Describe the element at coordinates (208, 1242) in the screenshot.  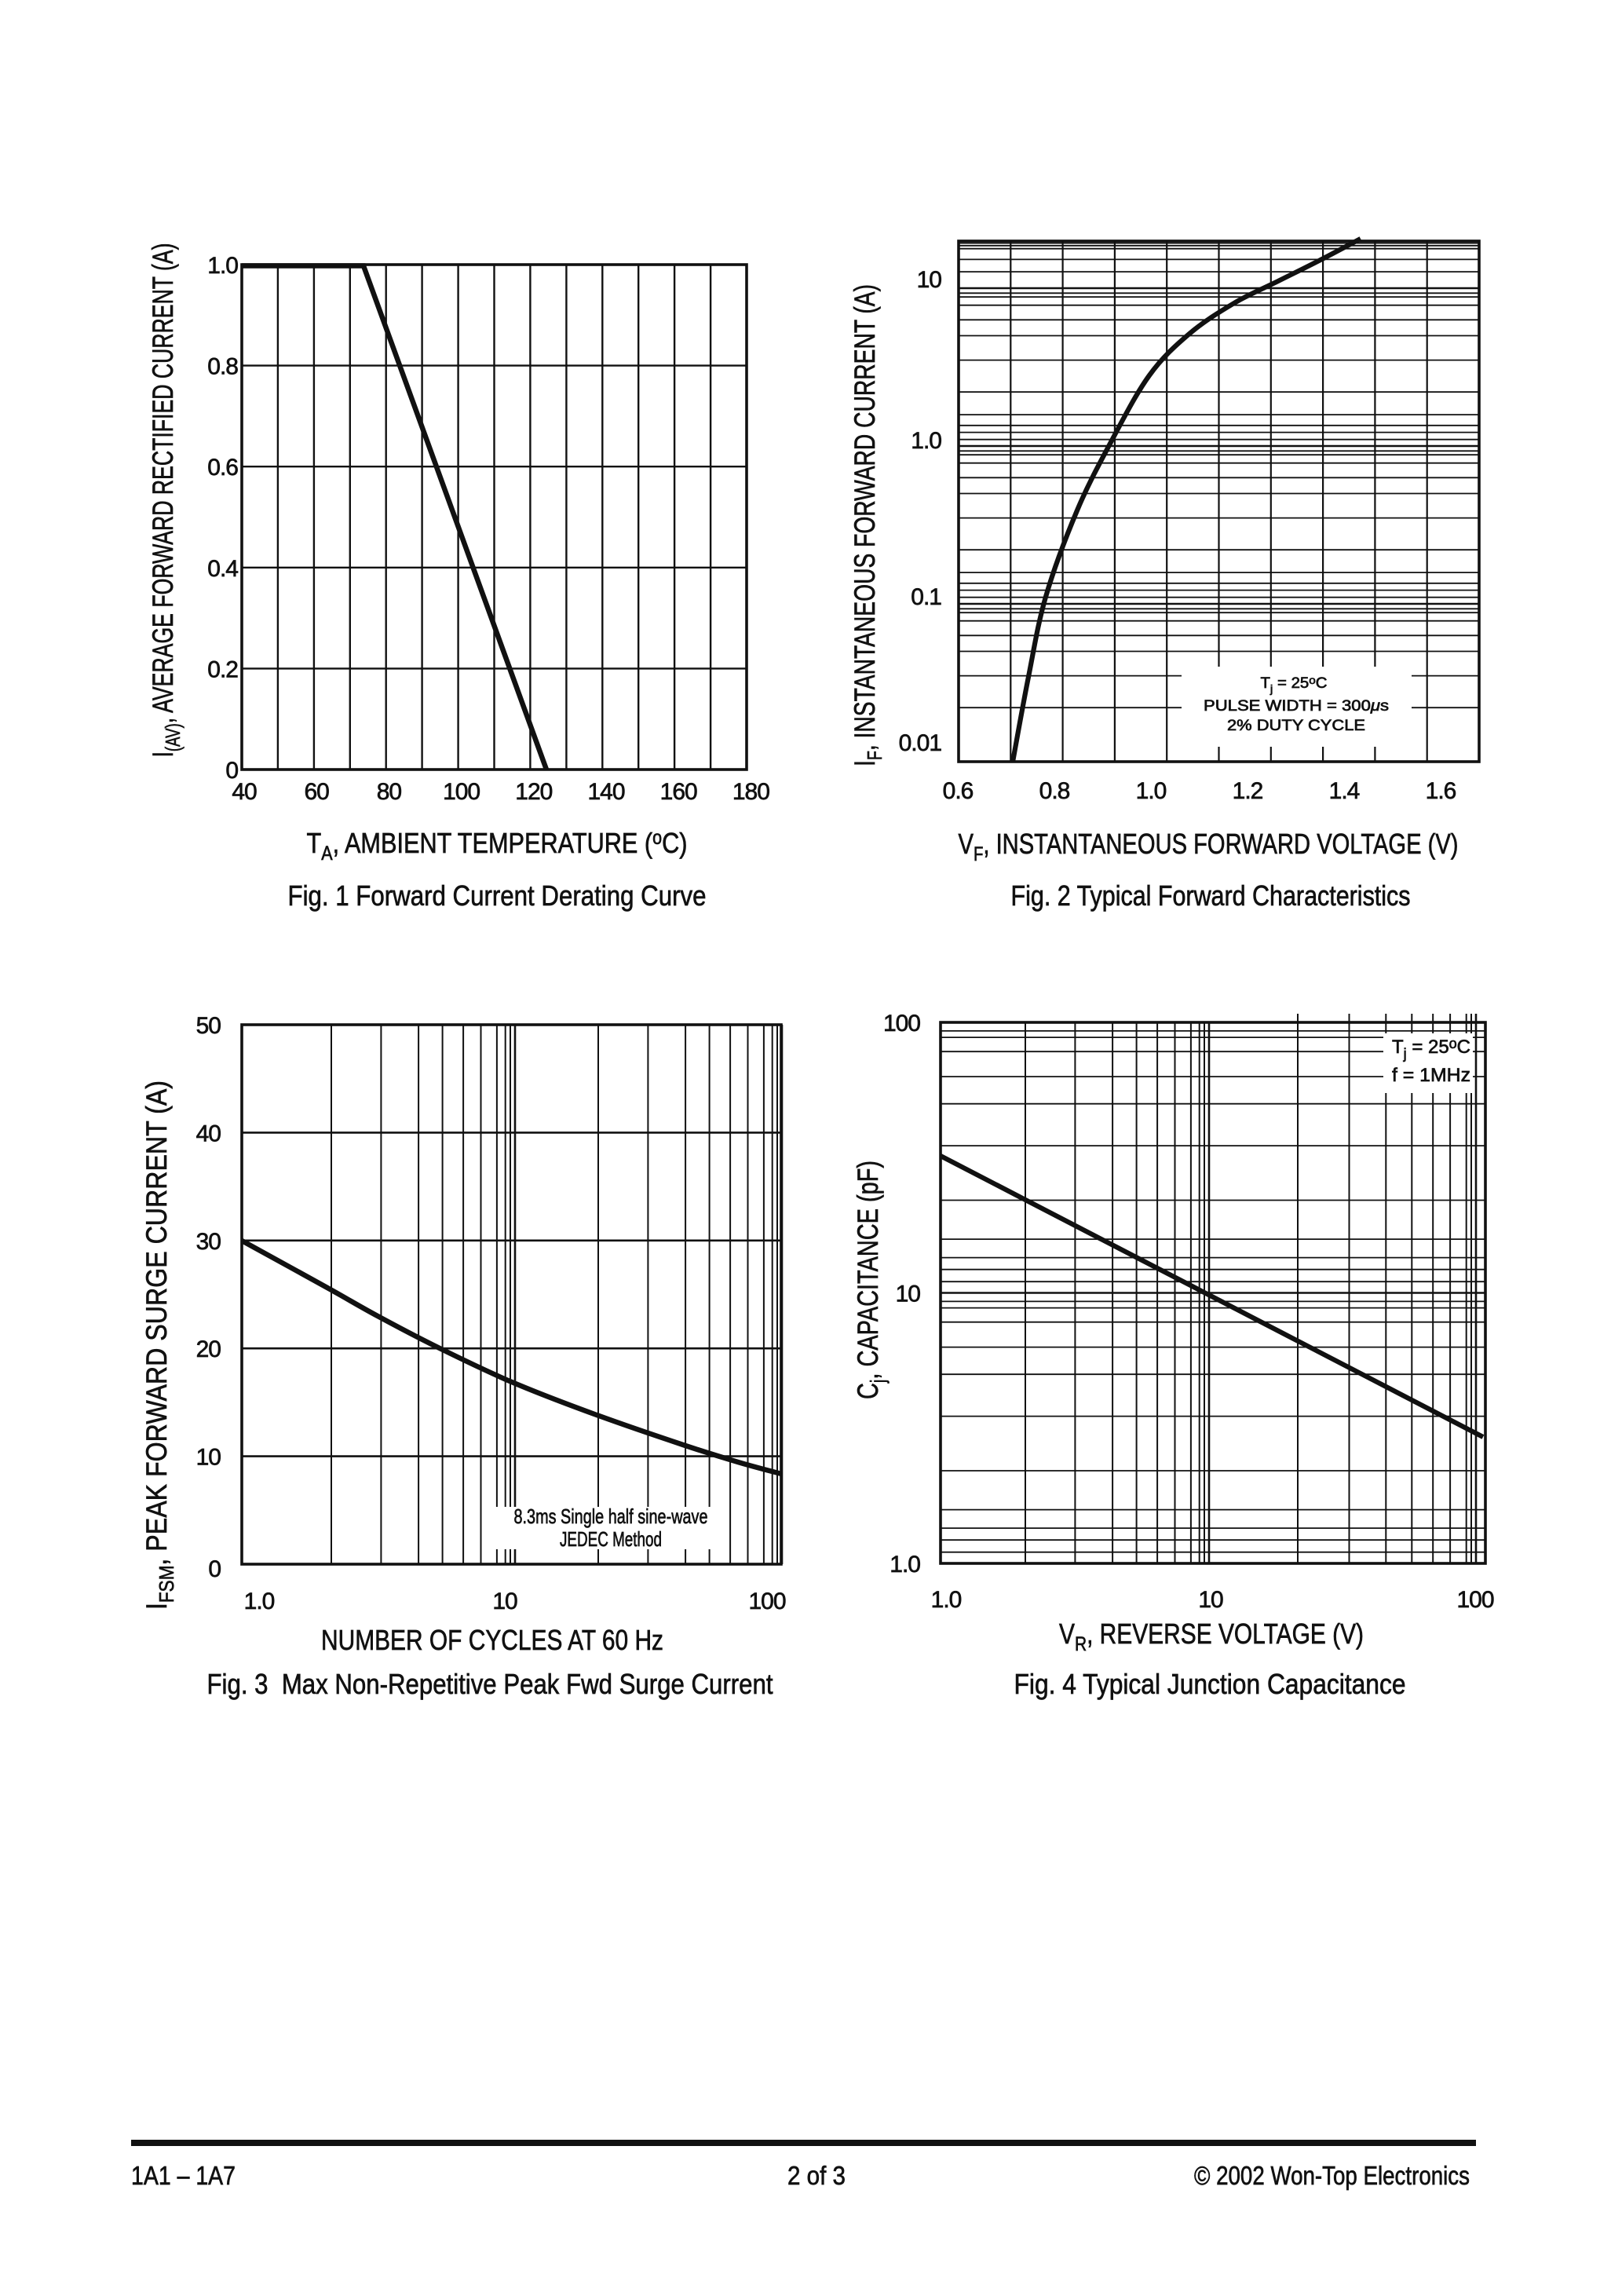
I see `svg-text: 30` at that location.